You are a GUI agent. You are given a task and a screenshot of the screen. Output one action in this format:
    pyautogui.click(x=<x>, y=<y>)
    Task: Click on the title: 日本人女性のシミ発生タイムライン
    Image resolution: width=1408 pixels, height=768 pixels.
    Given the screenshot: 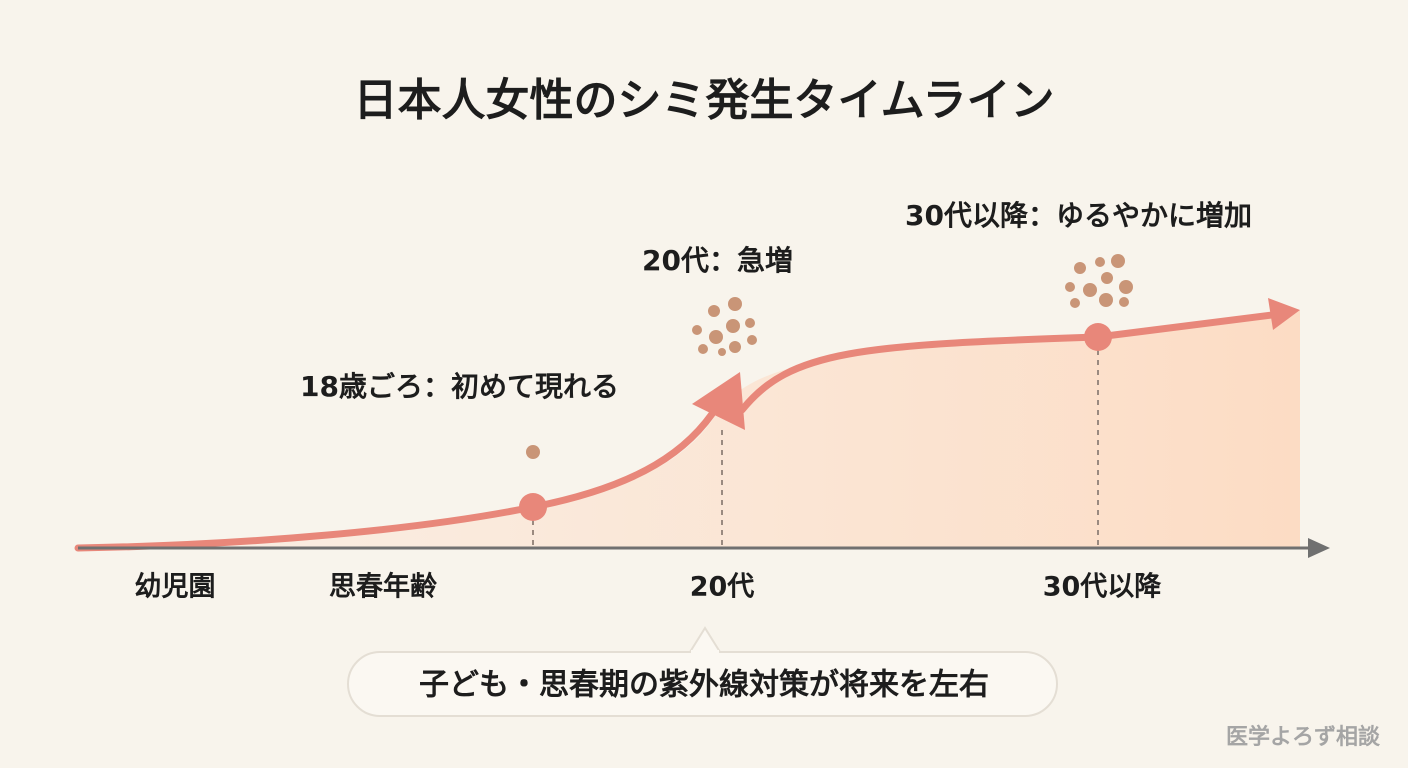 What is the action you would take?
    pyautogui.click(x=704, y=100)
    